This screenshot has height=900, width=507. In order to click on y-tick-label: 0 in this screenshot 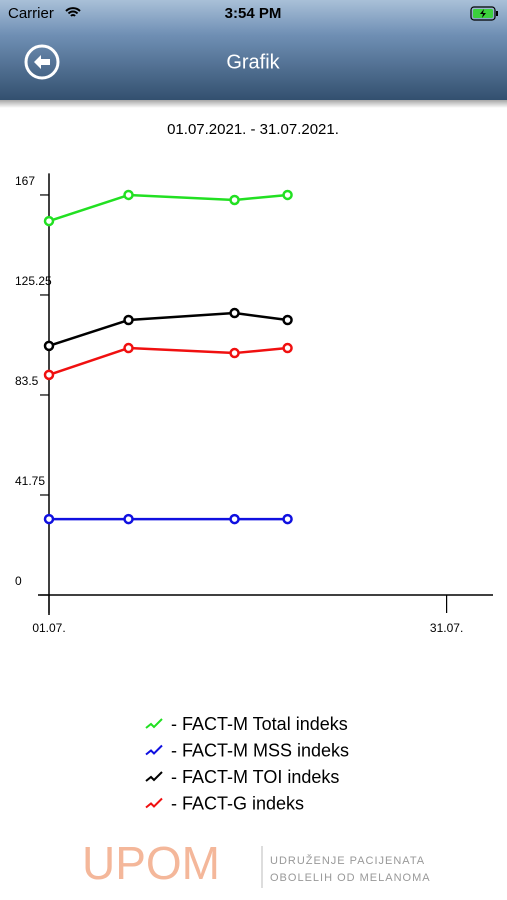, I will do `click(18, 581)`.